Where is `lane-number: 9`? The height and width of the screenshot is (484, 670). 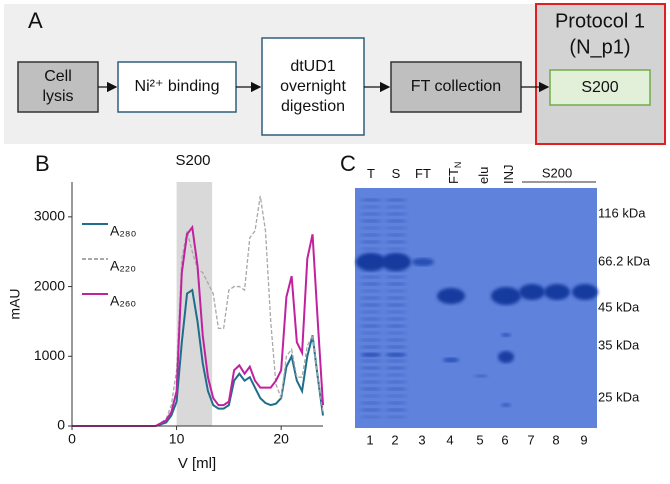 lane-number: 9 is located at coordinates (583, 439).